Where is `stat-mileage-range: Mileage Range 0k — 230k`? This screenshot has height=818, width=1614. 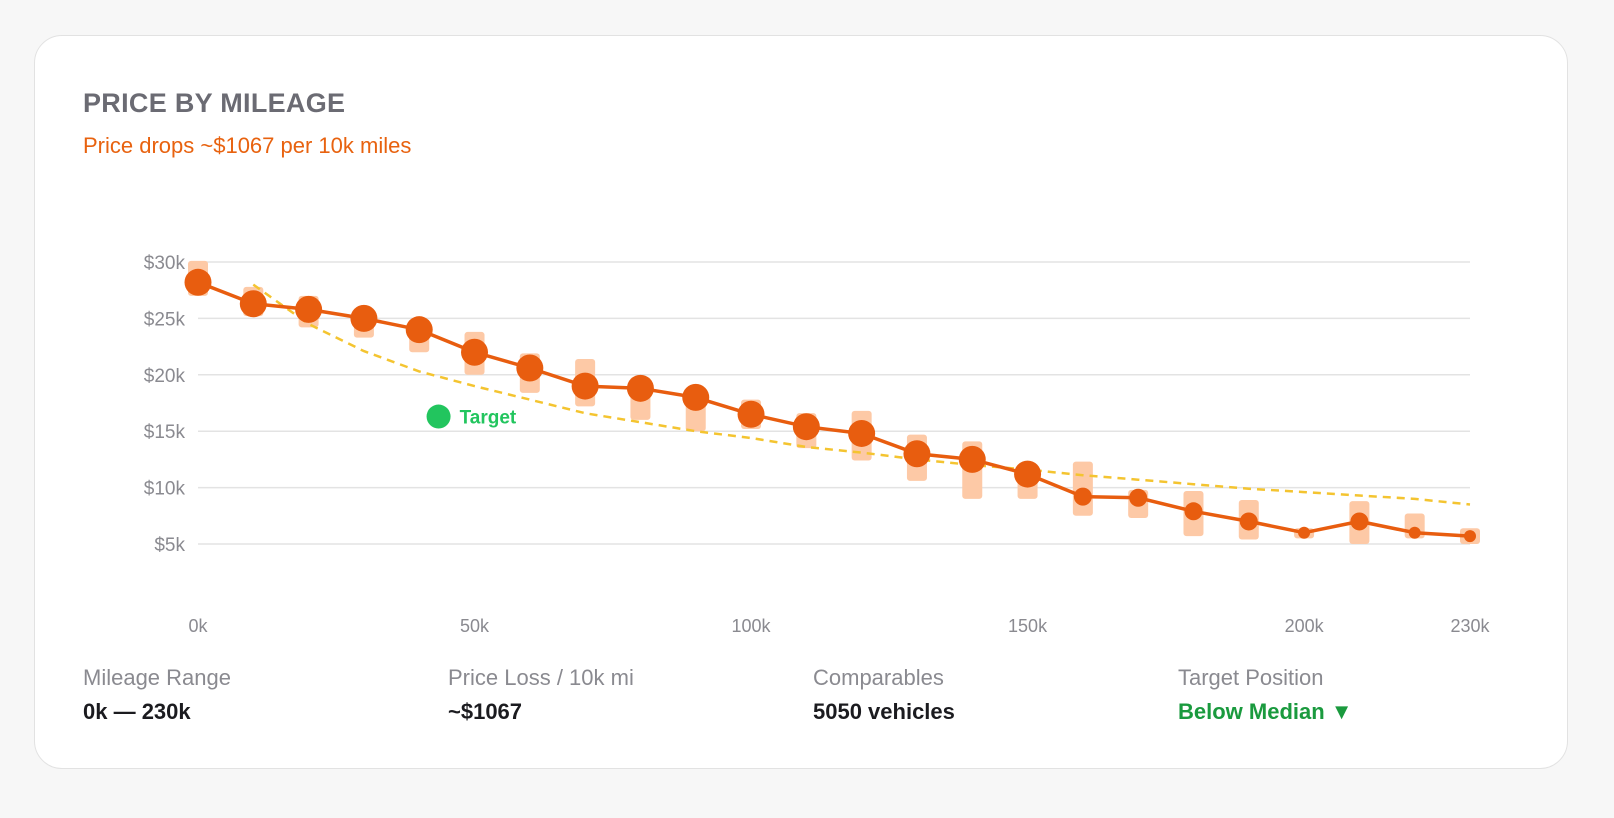
stat-mileage-range: Mileage Range 0k — 230k is located at coordinates (157, 695).